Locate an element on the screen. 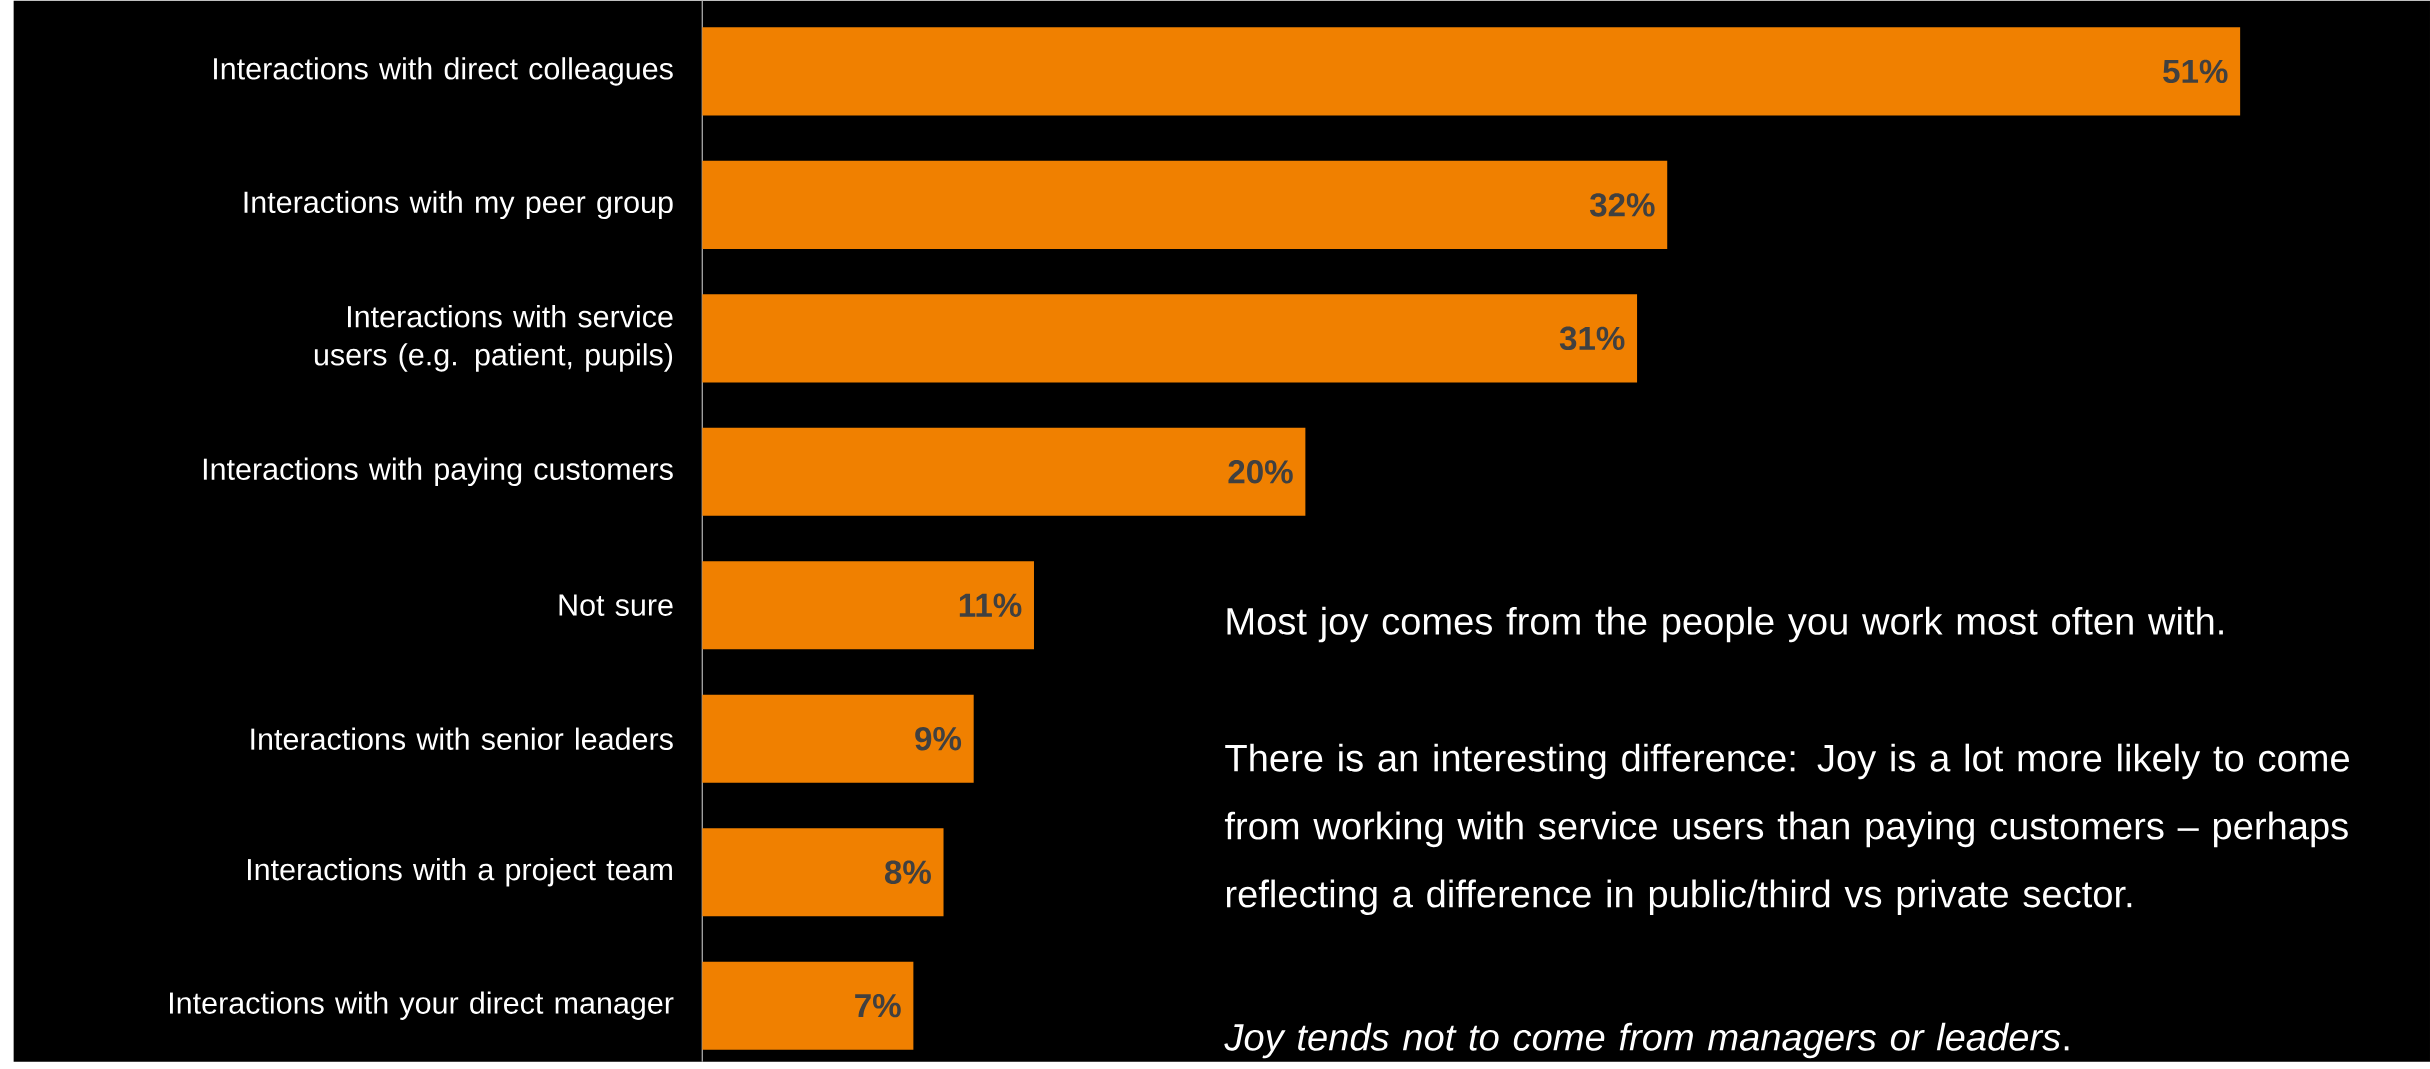  y-tick-label: Interactions with my peer group is located at coordinates (458, 204).